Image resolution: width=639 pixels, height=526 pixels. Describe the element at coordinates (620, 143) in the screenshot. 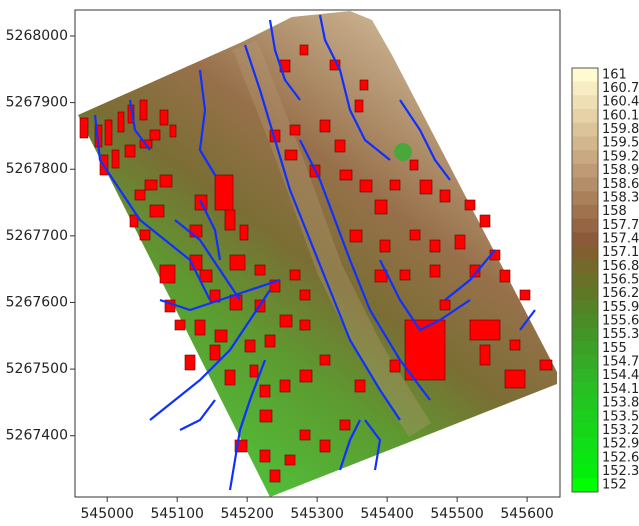

I see `colorbar-label: 159.5` at that location.